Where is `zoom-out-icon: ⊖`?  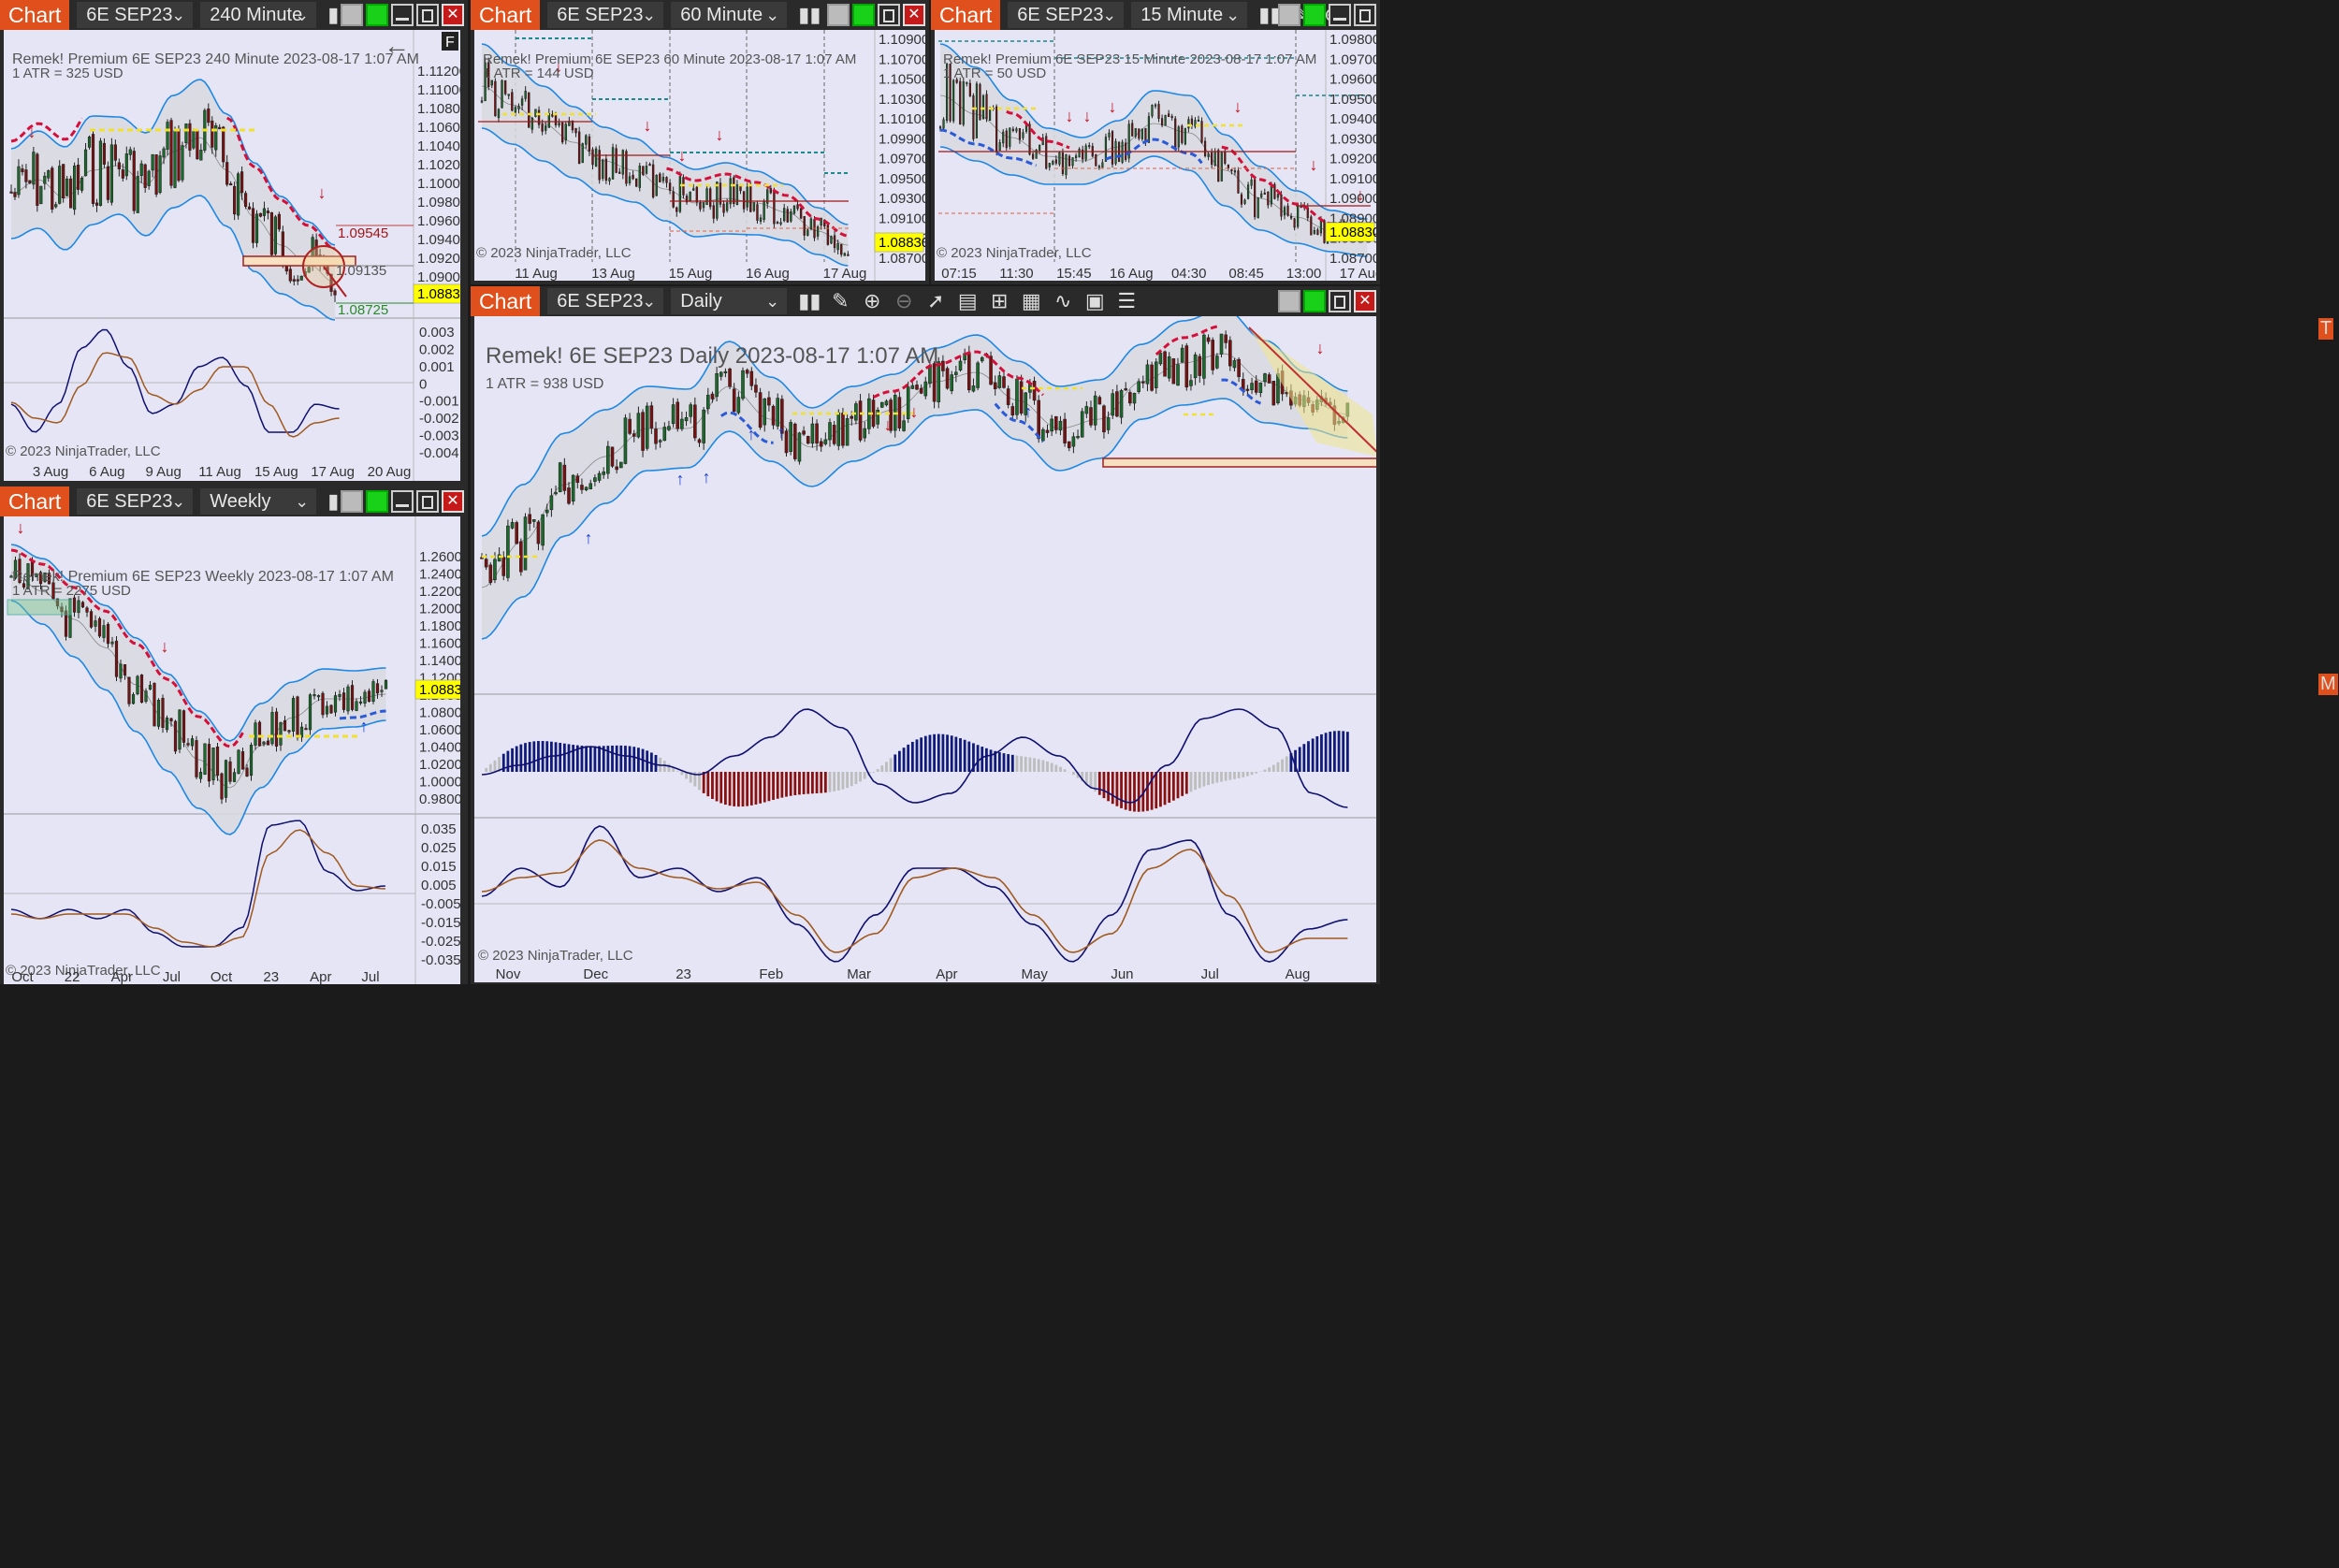 zoom-out-icon: ⊖ is located at coordinates (904, 301).